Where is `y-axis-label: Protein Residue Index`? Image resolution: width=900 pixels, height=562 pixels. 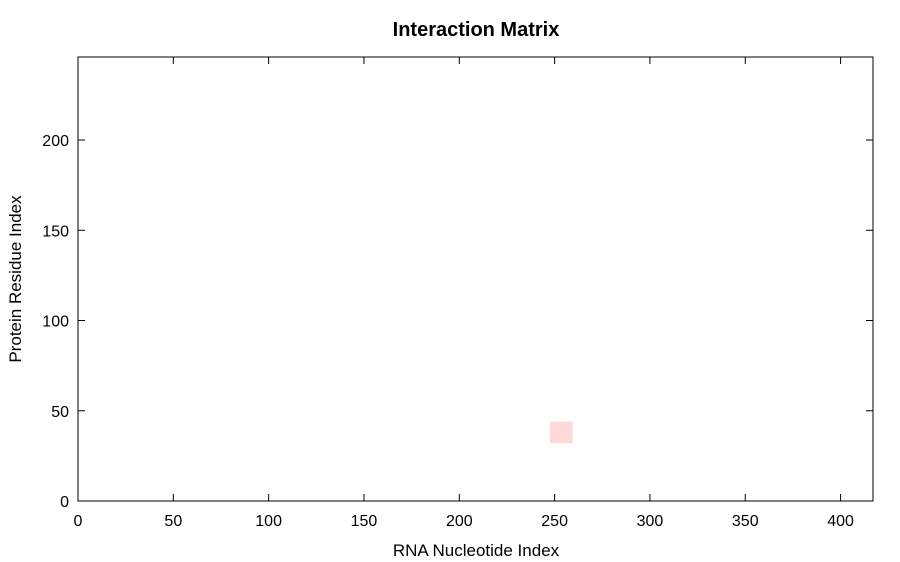
y-axis-label: Protein Residue Index is located at coordinates (15, 279).